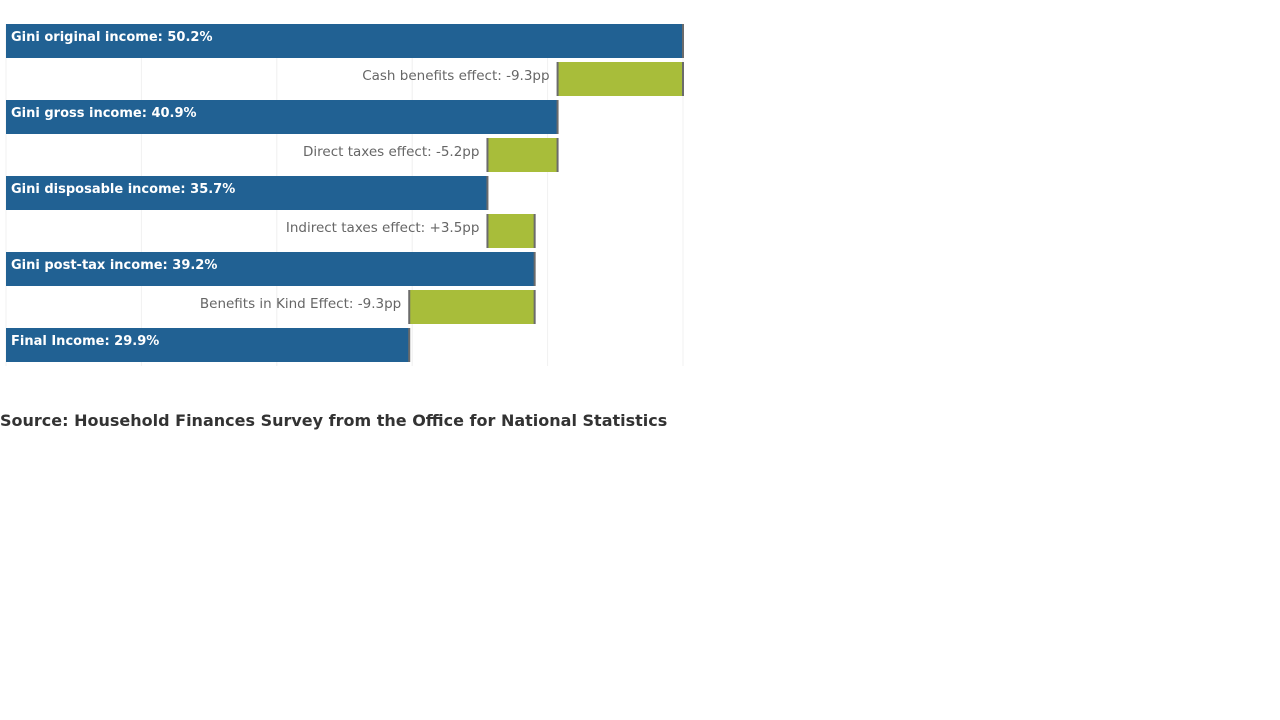  Describe the element at coordinates (383, 228) in the screenshot. I see `effect-bar-label: Indirect taxes effect: +3.5pp` at that location.